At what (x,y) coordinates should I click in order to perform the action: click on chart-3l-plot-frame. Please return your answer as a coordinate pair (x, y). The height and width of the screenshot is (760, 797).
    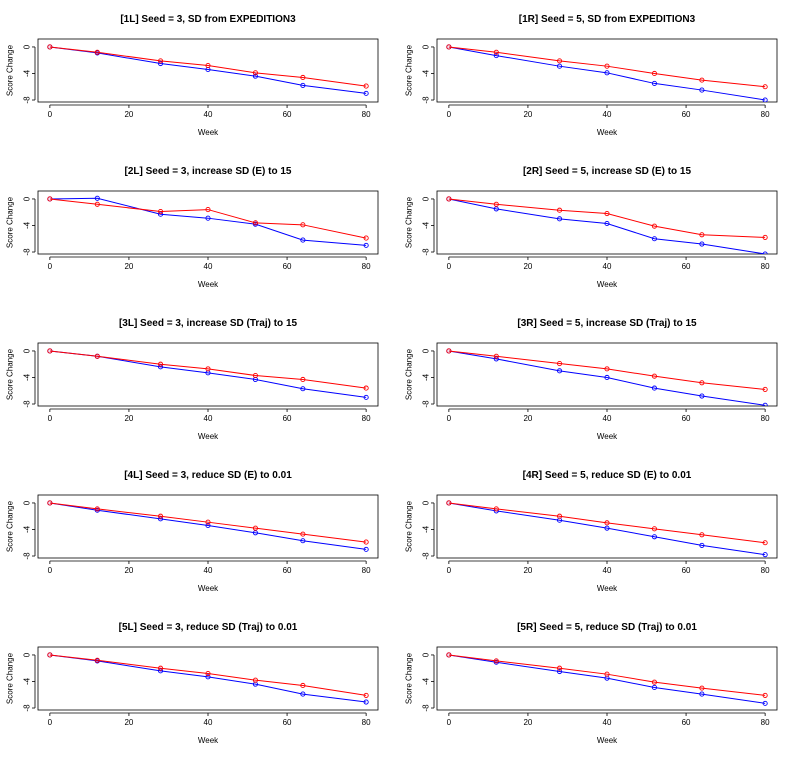
    Looking at the image, I should click on (208, 374).